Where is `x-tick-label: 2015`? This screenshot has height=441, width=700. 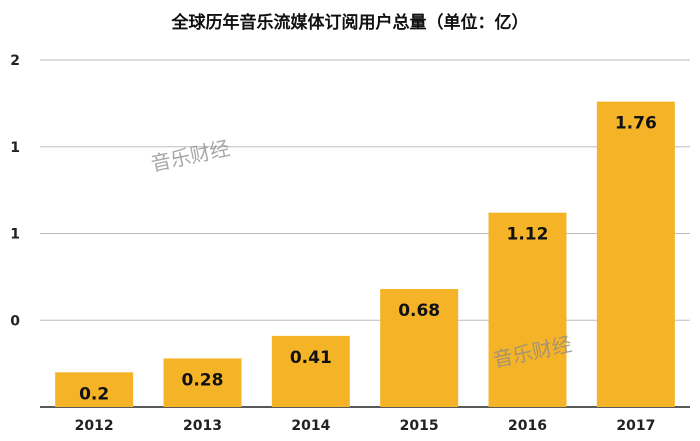
x-tick-label: 2015 is located at coordinates (419, 426).